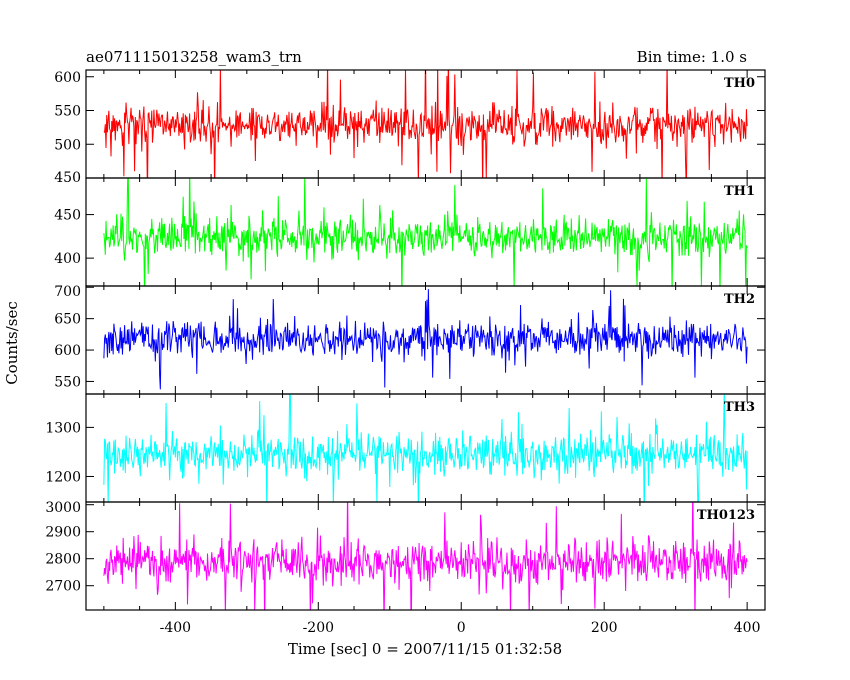 This screenshot has height=680, width=850. What do you see at coordinates (739, 407) in the screenshot?
I see `panel-label-th3: TH3` at bounding box center [739, 407].